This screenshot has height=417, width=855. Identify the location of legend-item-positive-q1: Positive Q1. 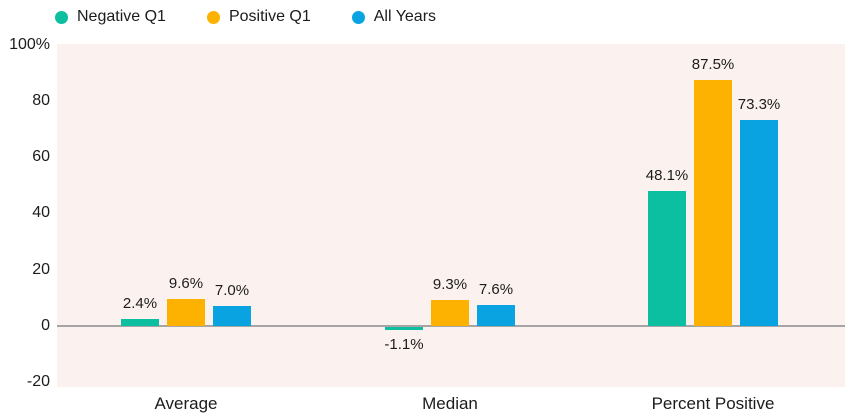
(258, 17).